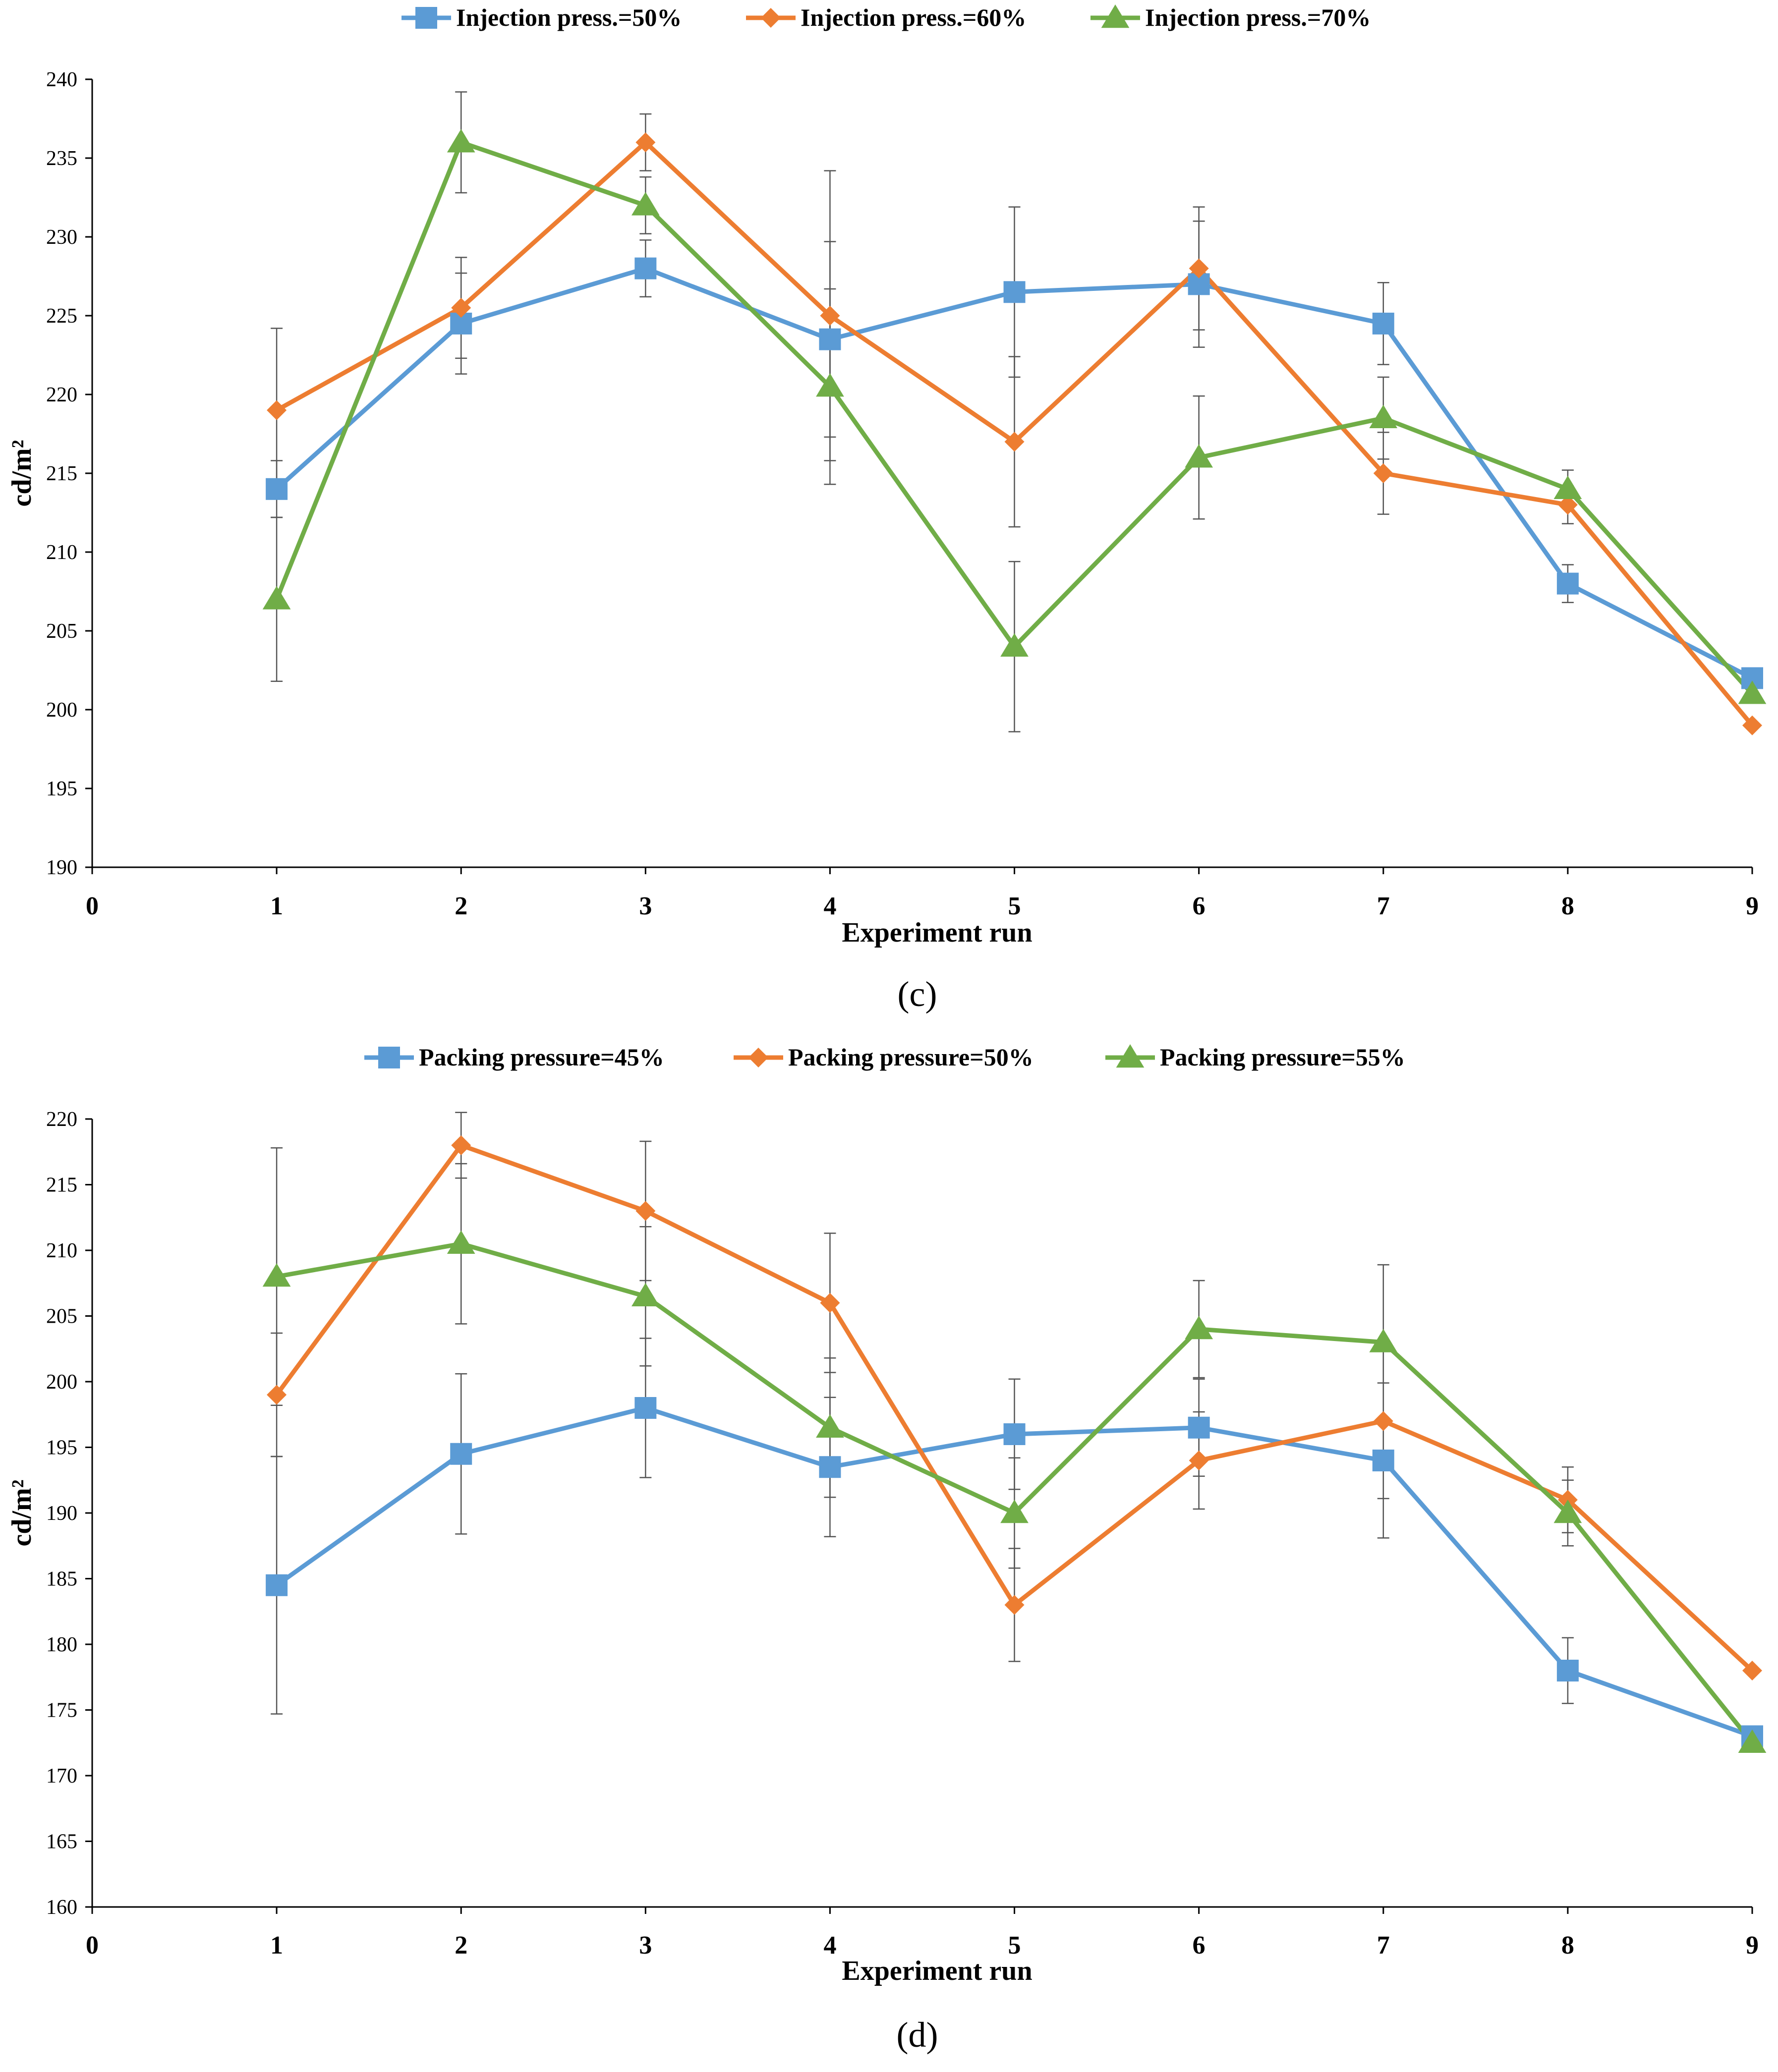  What do you see at coordinates (541, 1057) in the screenshot?
I see `legend-label-1: Packing pressure=45%` at bounding box center [541, 1057].